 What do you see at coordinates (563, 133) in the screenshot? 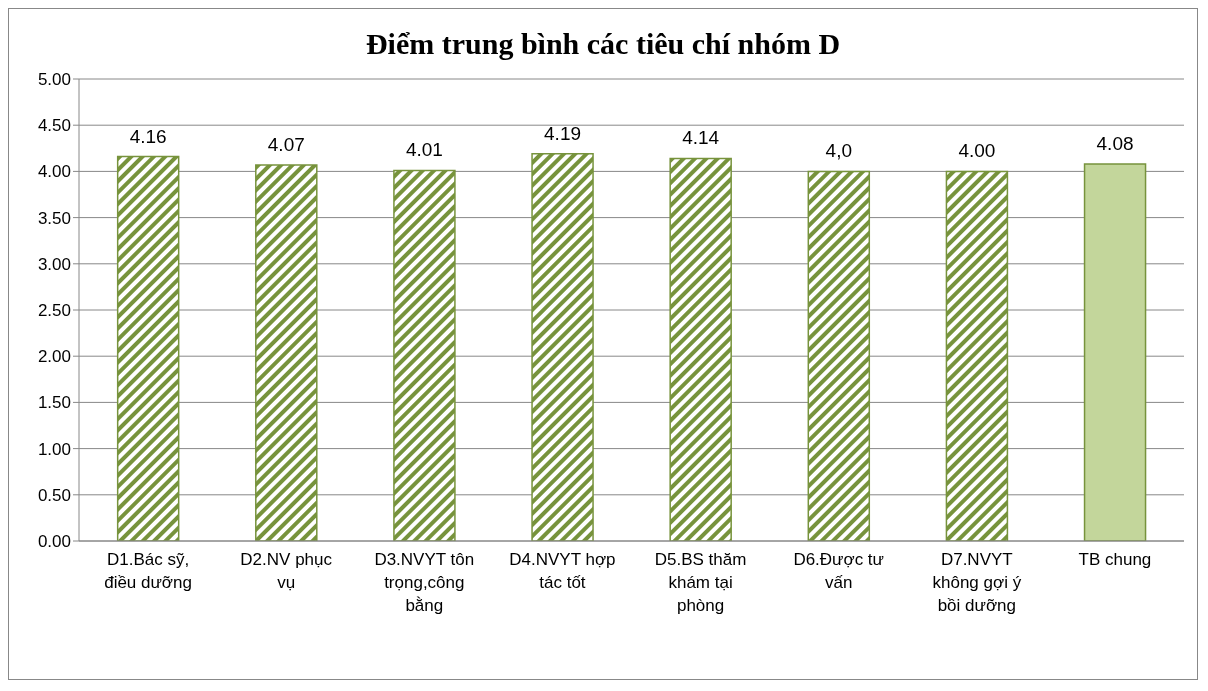
I see `data-label: 4.19` at bounding box center [563, 133].